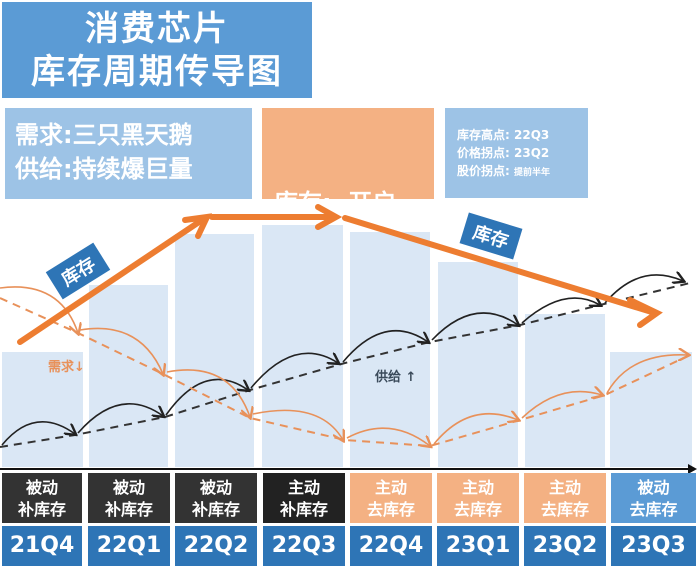 This screenshot has width=700, height=569. Describe the element at coordinates (651, 409) in the screenshot. I see `bar-23q3` at that location.